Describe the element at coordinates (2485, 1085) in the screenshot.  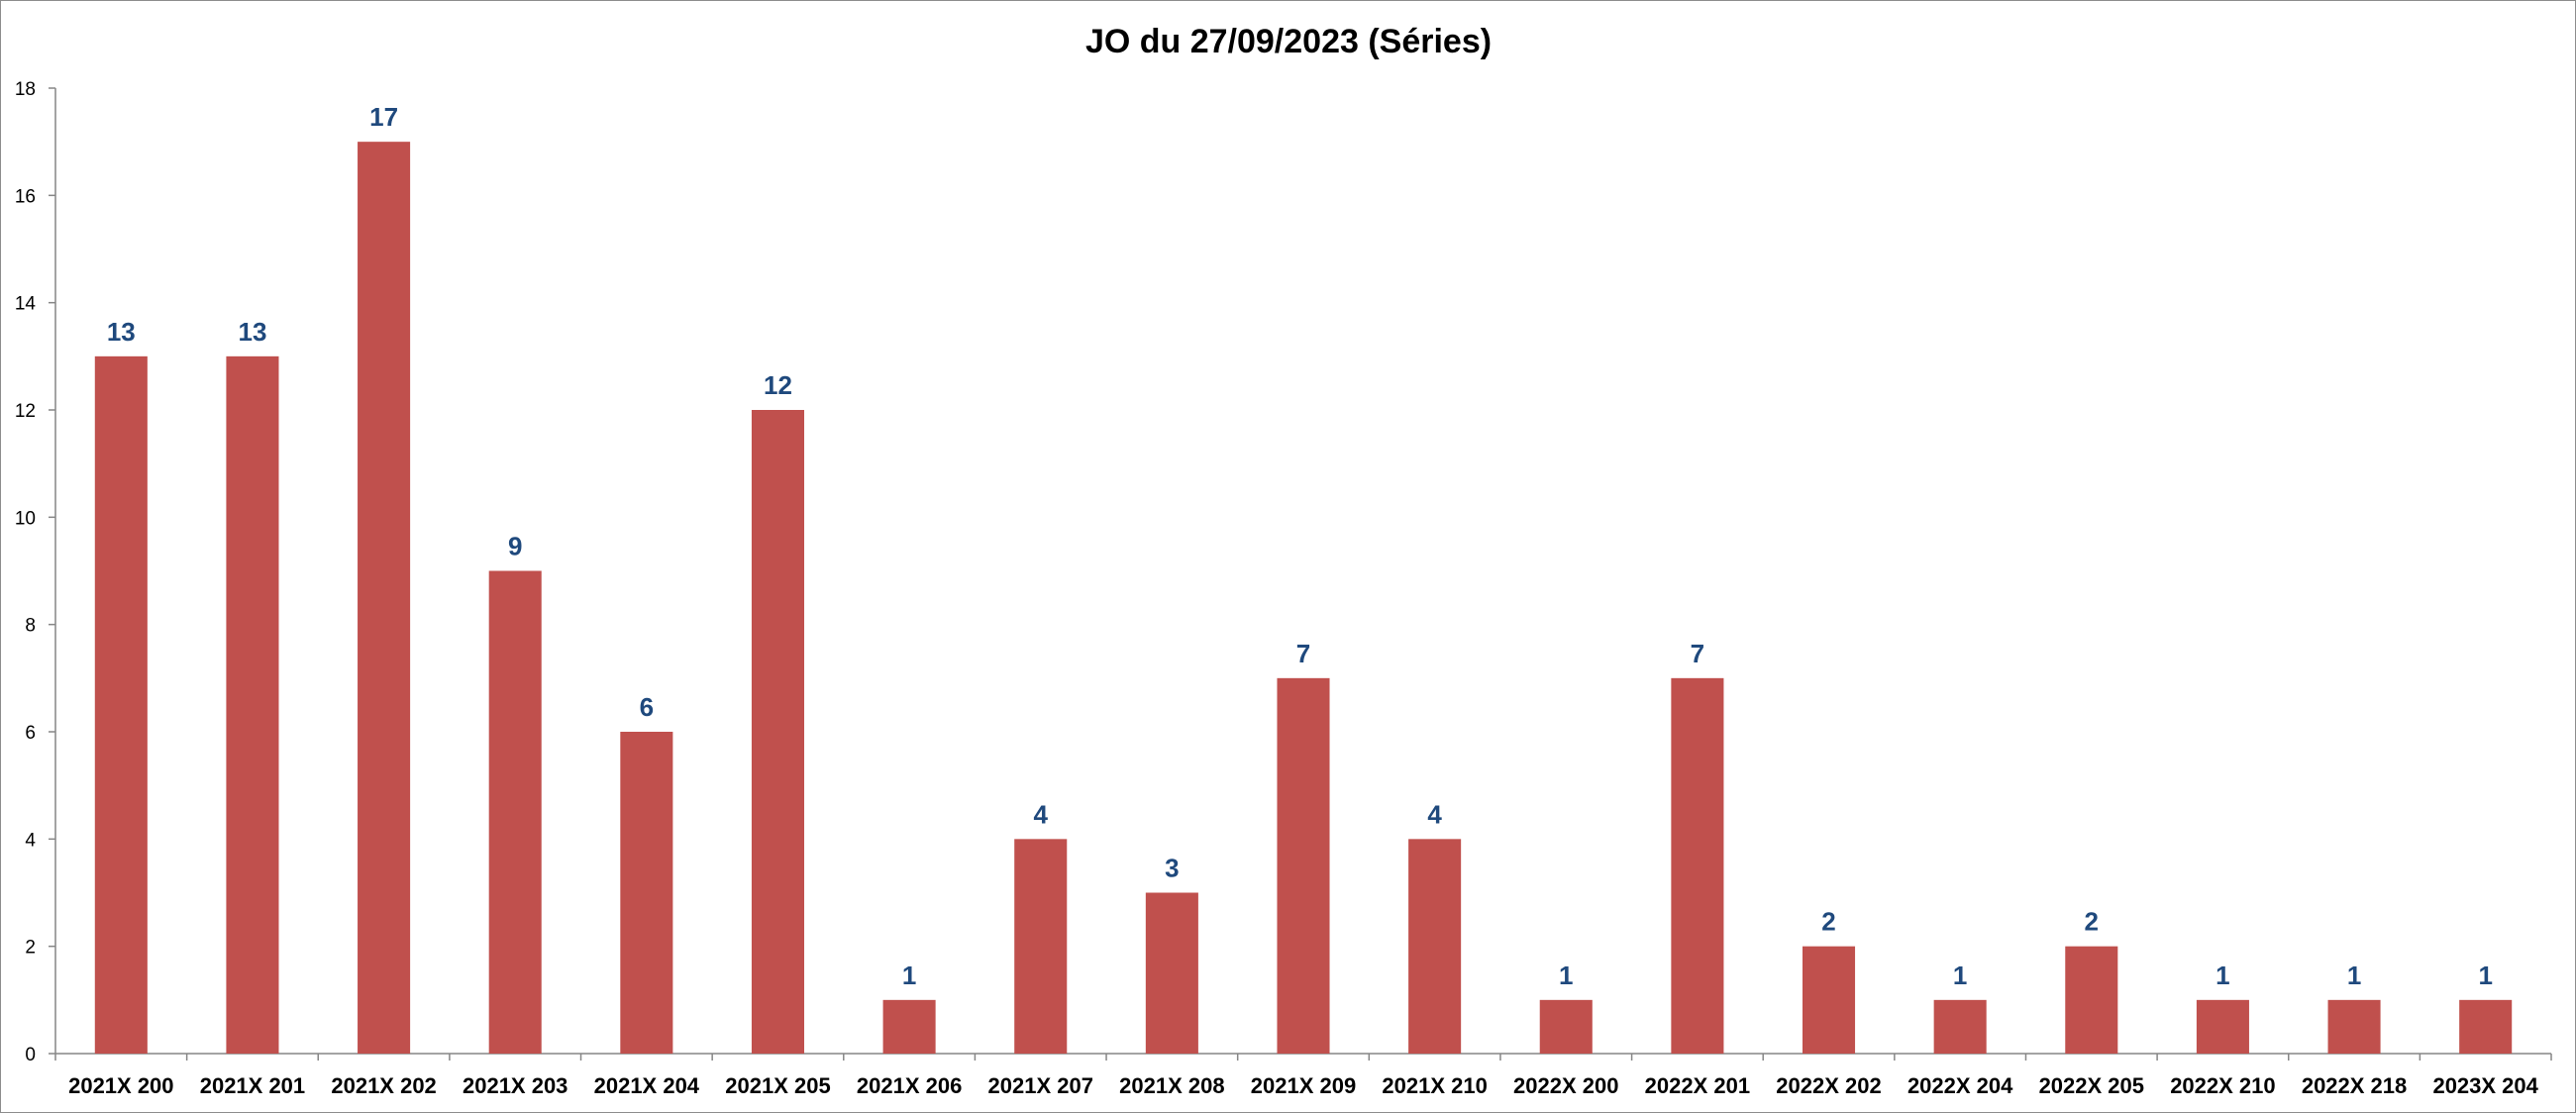
I see `x-tick-label: 2023X 204` at that location.